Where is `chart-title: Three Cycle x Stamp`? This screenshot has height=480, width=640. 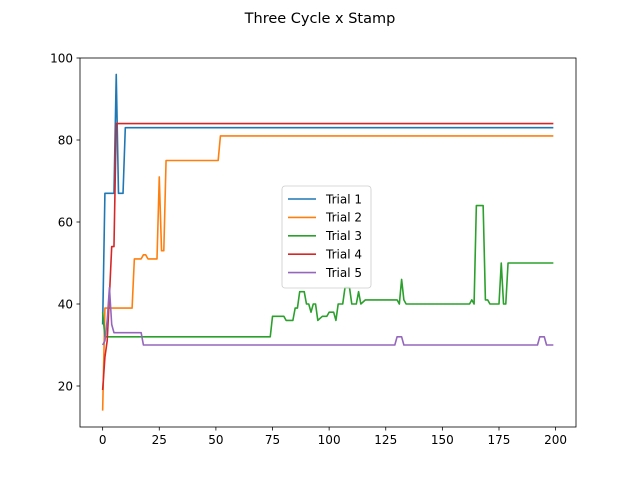 chart-title: Three Cycle x Stamp is located at coordinates (320, 19).